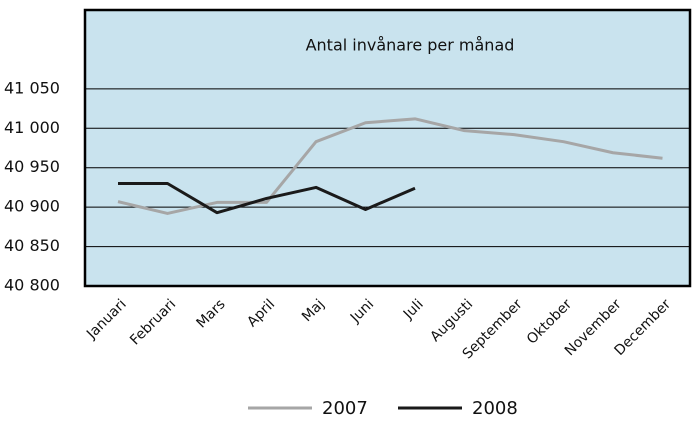 This screenshot has width=693, height=446. Describe the element at coordinates (211, 313) in the screenshot. I see `x-tick-label: Mars` at that location.